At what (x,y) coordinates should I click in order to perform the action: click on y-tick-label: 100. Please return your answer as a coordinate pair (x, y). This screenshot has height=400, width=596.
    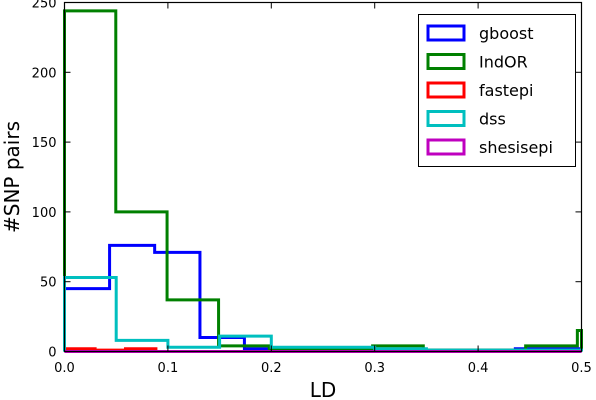
    Looking at the image, I should click on (44, 213).